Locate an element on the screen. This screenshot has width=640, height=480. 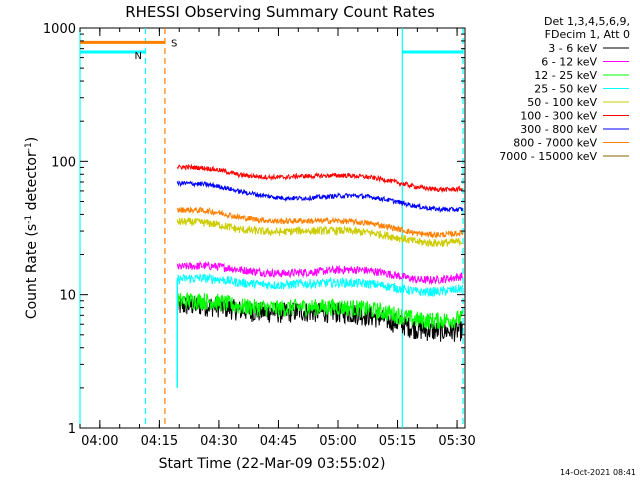
legend-label: 7000 - 15000 keV is located at coordinates (548, 156).